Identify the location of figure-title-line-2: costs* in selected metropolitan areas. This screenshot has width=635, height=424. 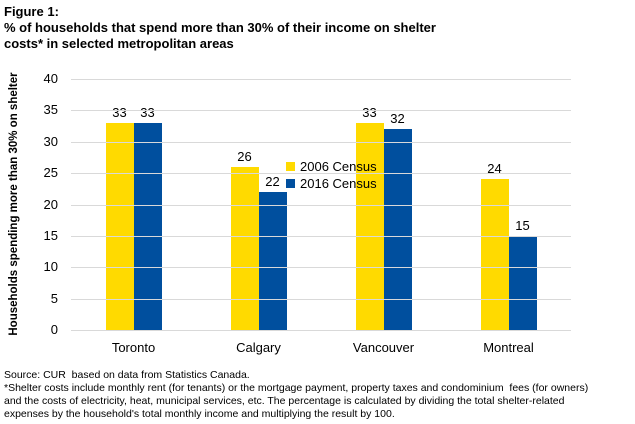
(119, 43).